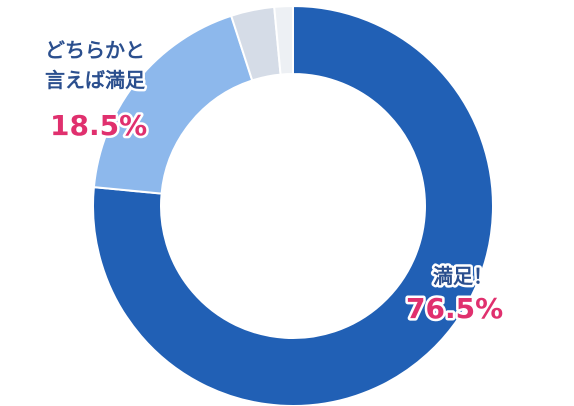 Image resolution: width=574 pixels, height=406 pixels. I want to click on label-satisfied: 満足！, so click(463, 276).